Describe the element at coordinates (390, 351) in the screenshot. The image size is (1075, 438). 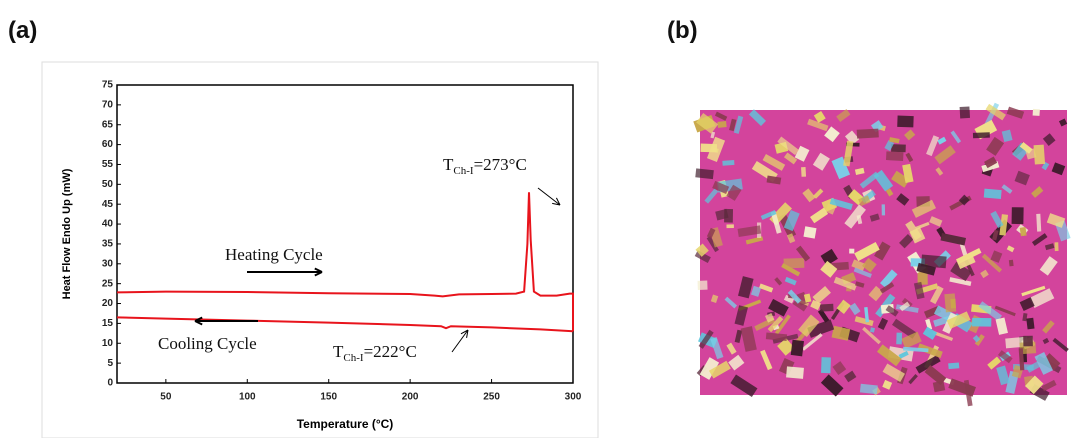
I see `annotation-value: =222°C` at that location.